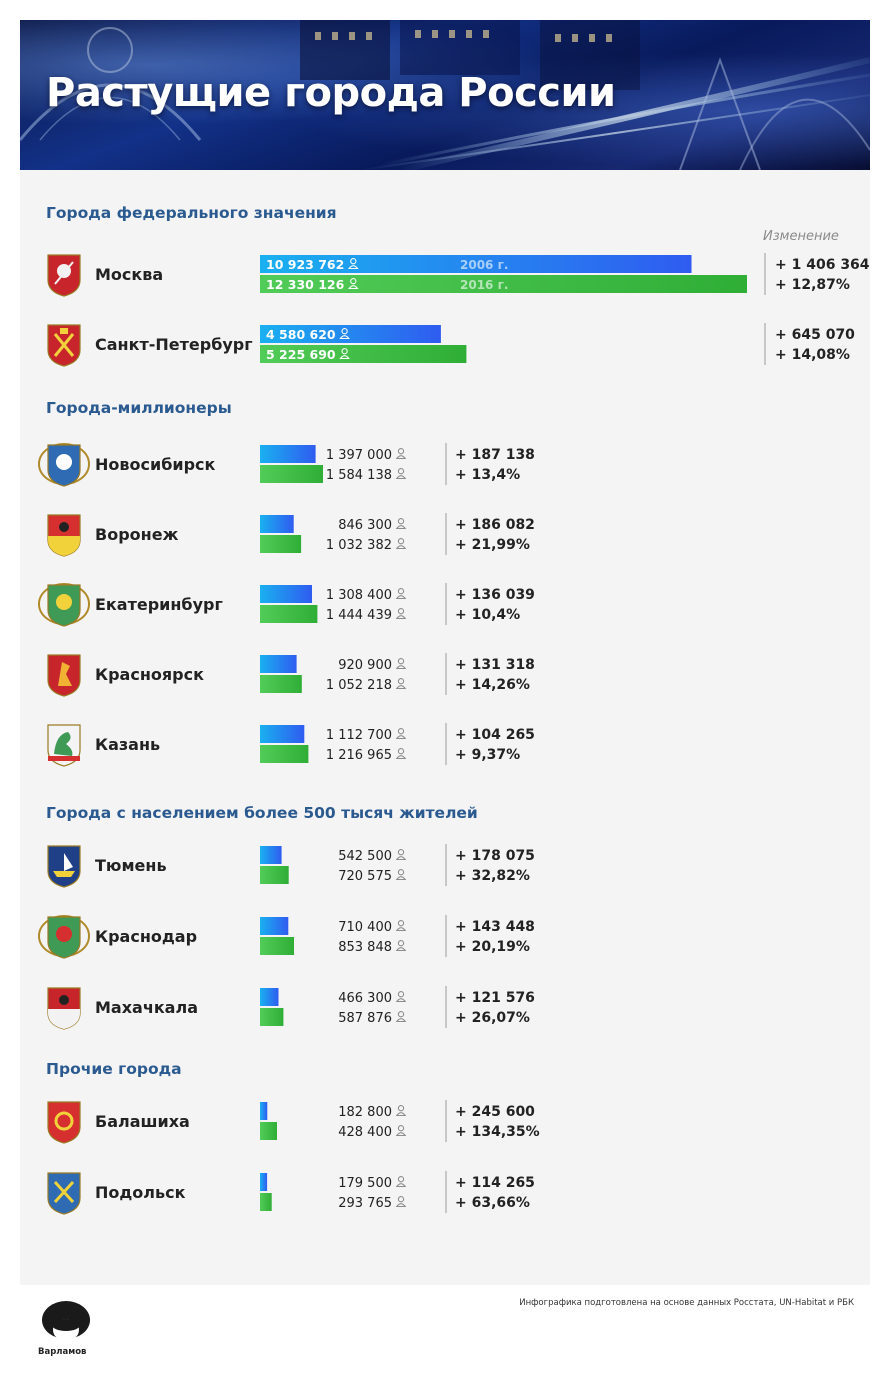 The image size is (890, 1388). Describe the element at coordinates (286, 937) in the screenshot. I see `city-row: Краснодар 710 400 853 848 + 143 448 + 20,19%` at that location.